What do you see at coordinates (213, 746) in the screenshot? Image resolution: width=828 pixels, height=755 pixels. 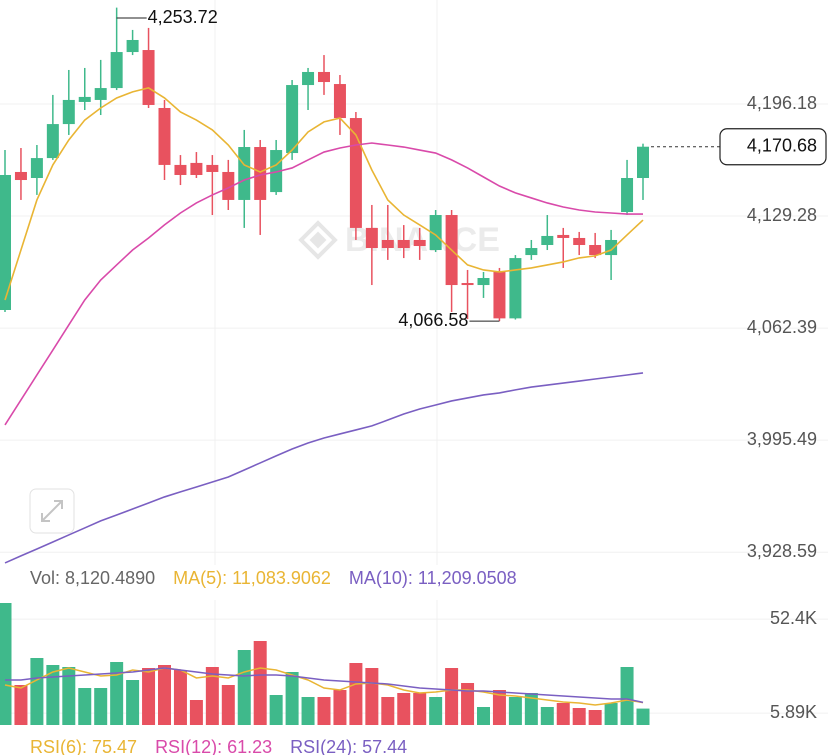 I see `legend-entry: RSI(12): 61.23` at bounding box center [213, 746].